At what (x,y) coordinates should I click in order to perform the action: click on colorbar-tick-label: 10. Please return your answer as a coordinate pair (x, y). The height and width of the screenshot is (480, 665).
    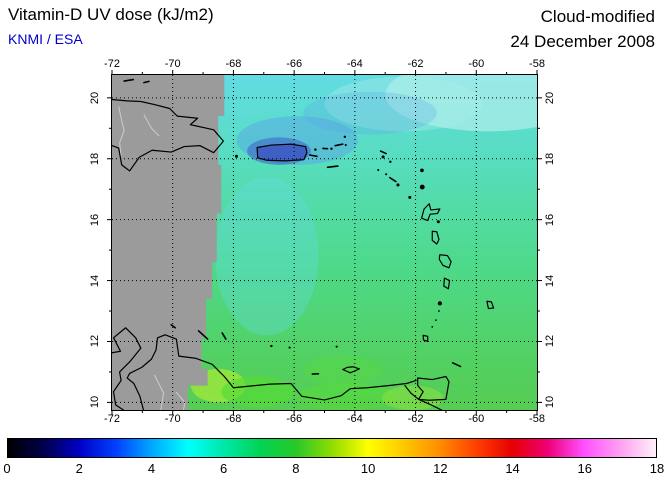
    Looking at the image, I should click on (368, 468).